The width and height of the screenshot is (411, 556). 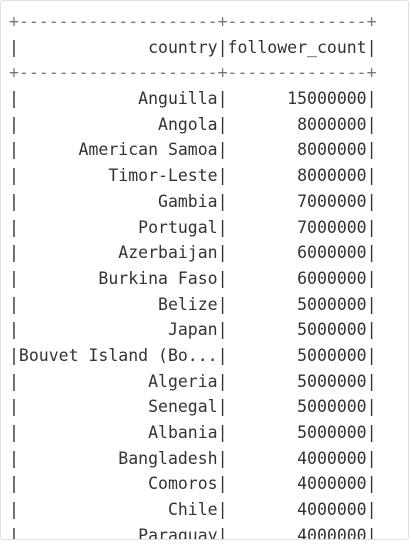 I want to click on table-row-anguilla: | Anguilla| 15000000|, so click(x=193, y=99).